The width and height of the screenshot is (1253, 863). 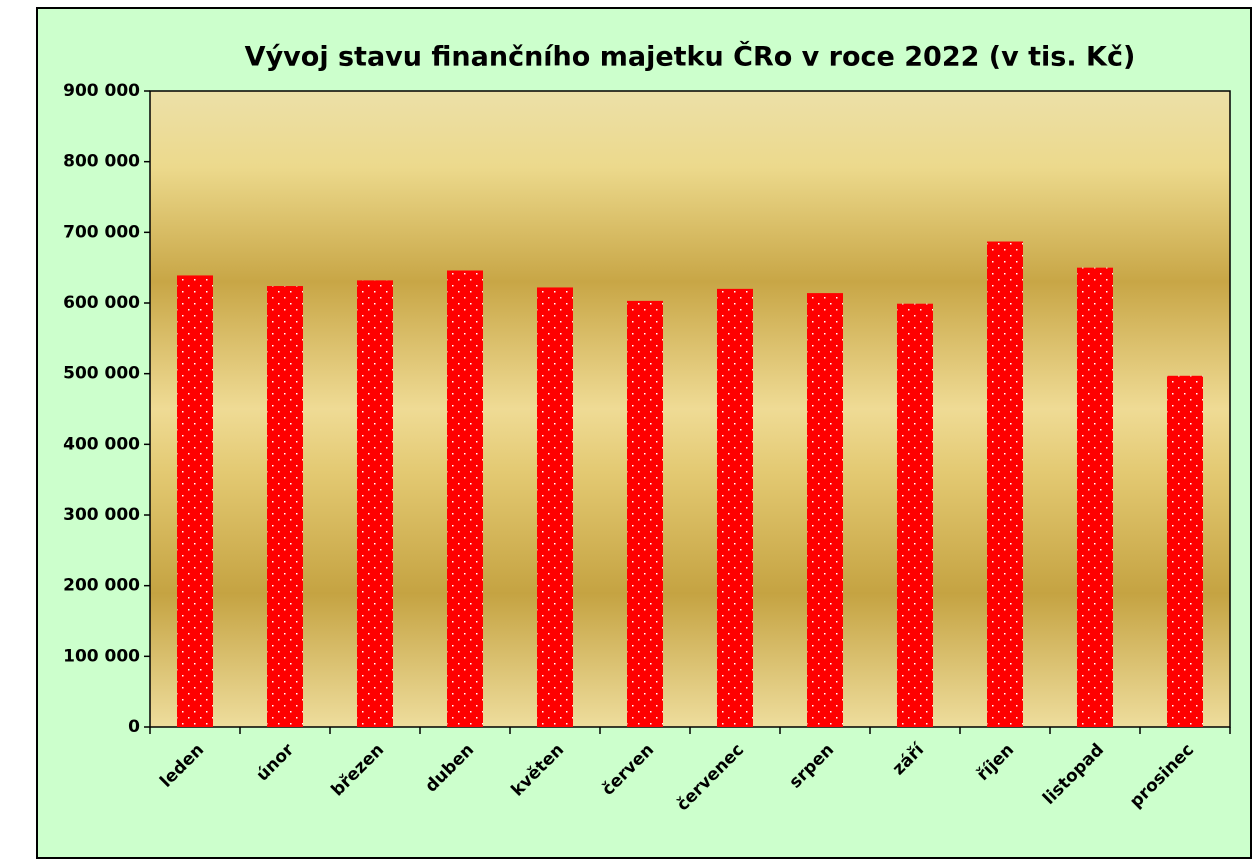 What do you see at coordinates (101, 374) in the screenshot?
I see `y-tick-label: 500 000` at bounding box center [101, 374].